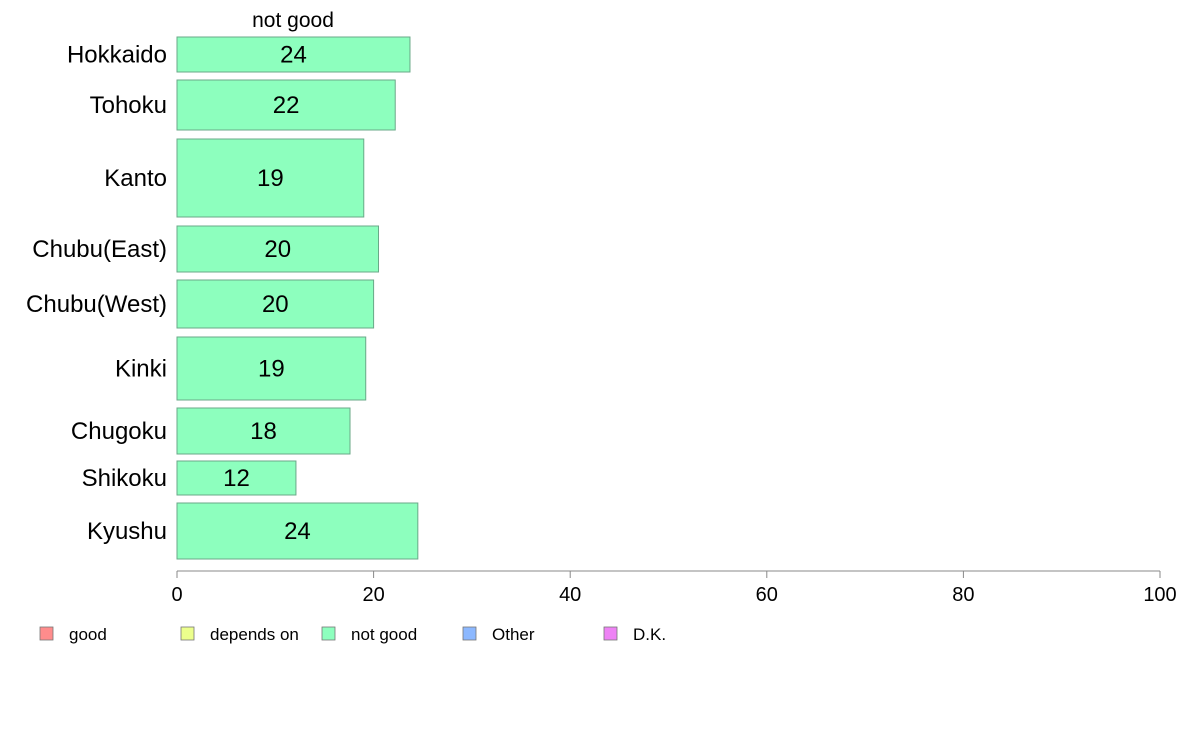  I want to click on legend-label: Other, so click(513, 634).